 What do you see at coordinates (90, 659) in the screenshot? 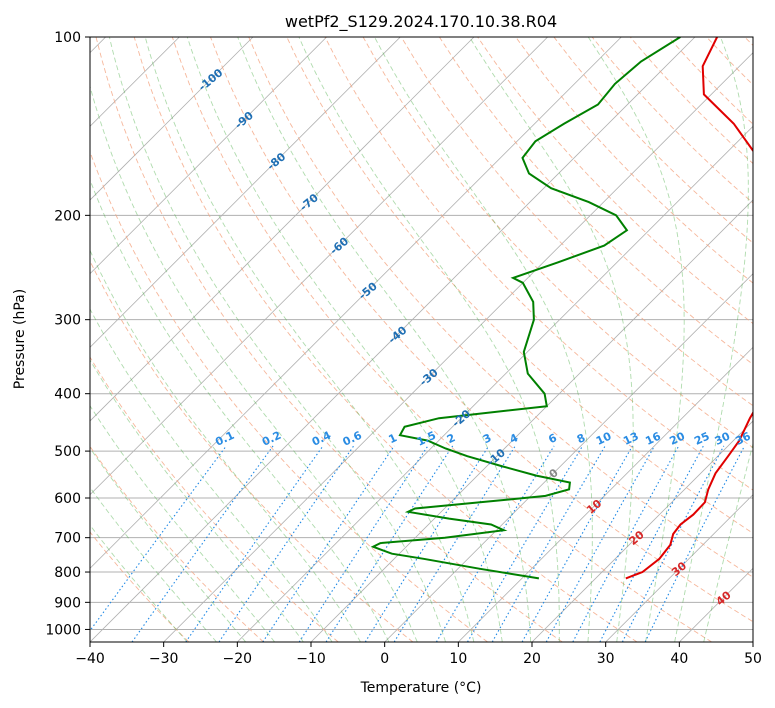
I see `x-tick-label: −40` at bounding box center [90, 659].